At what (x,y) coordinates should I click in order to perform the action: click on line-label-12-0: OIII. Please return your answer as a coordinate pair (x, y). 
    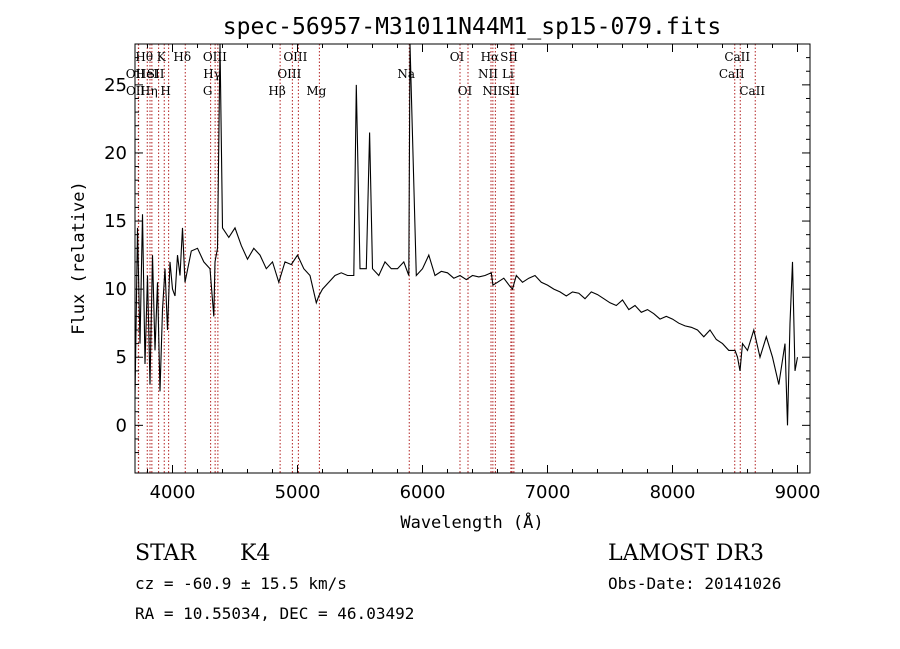
    Looking at the image, I should click on (289, 74).